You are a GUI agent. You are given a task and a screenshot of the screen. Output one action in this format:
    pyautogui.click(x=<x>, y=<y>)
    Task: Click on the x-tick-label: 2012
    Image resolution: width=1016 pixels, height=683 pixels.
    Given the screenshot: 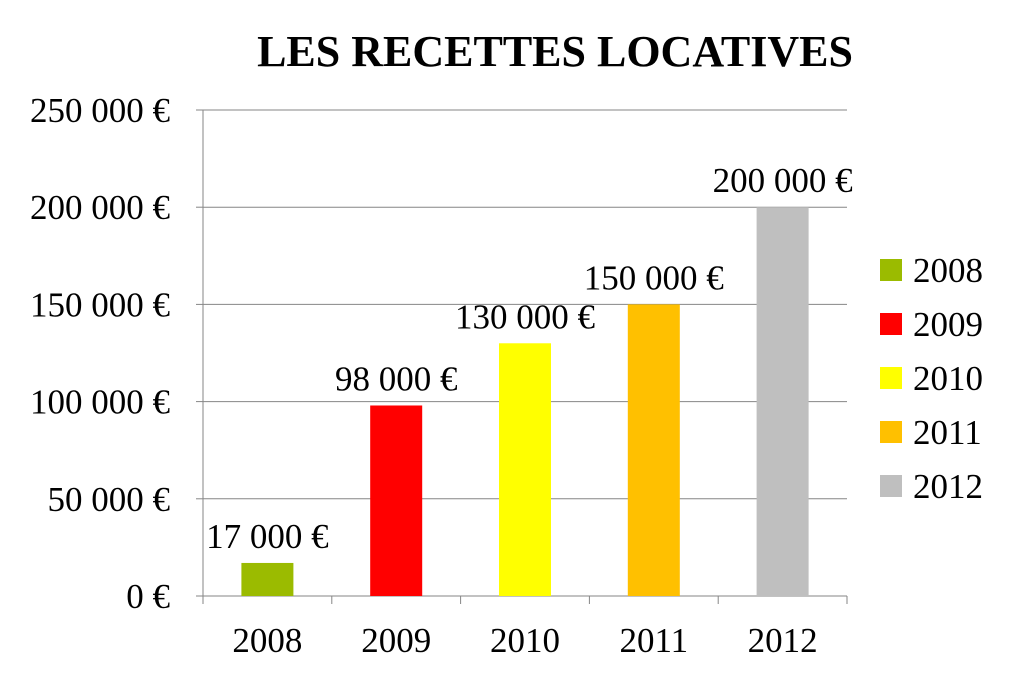 What is the action you would take?
    pyautogui.click(x=783, y=640)
    